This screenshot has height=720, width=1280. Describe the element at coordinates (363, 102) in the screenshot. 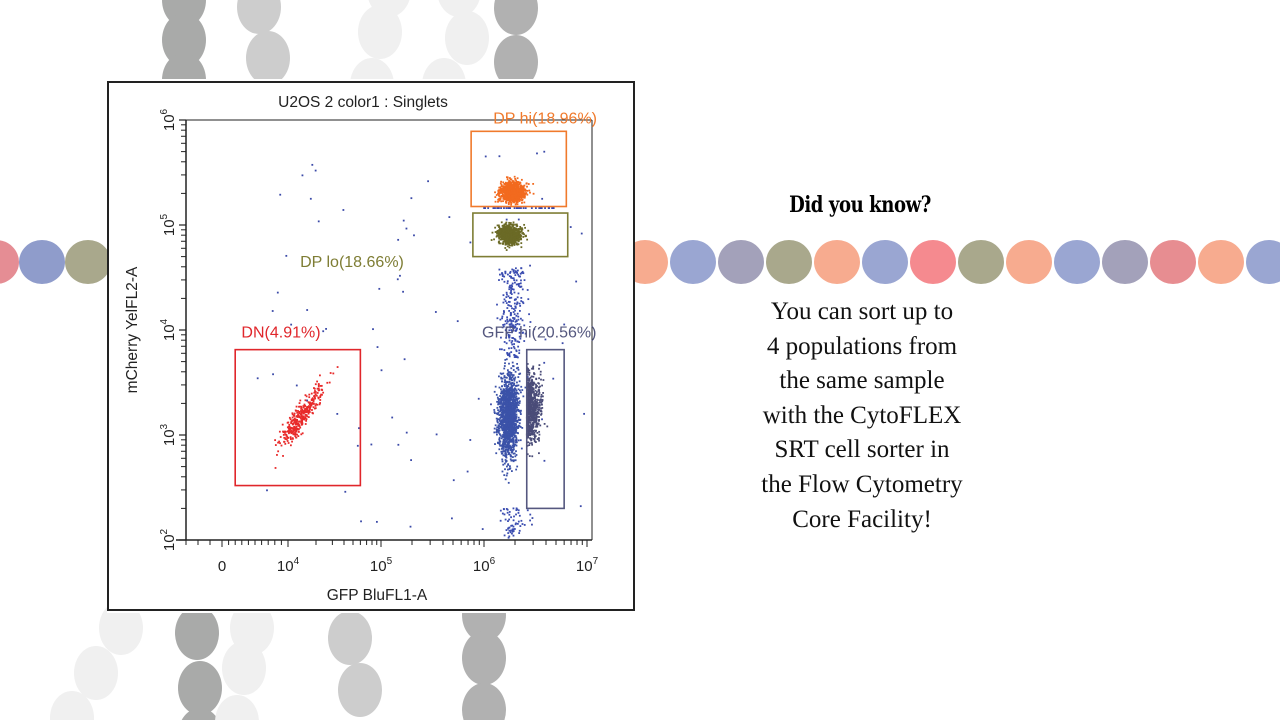

I see `chart-title: U2OS 2 color1 : Singlets` at that location.